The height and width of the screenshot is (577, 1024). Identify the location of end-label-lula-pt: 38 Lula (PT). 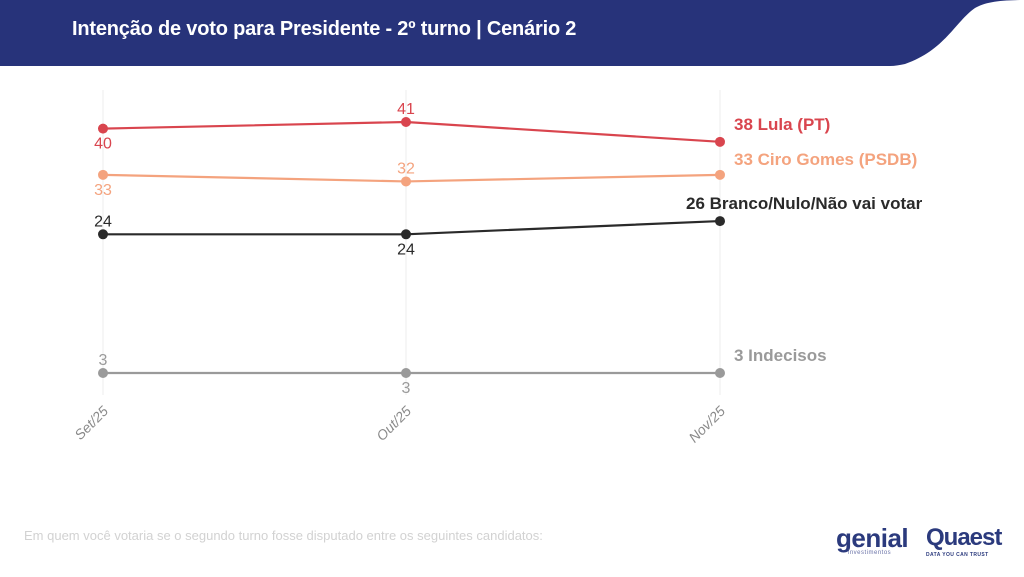
(782, 124).